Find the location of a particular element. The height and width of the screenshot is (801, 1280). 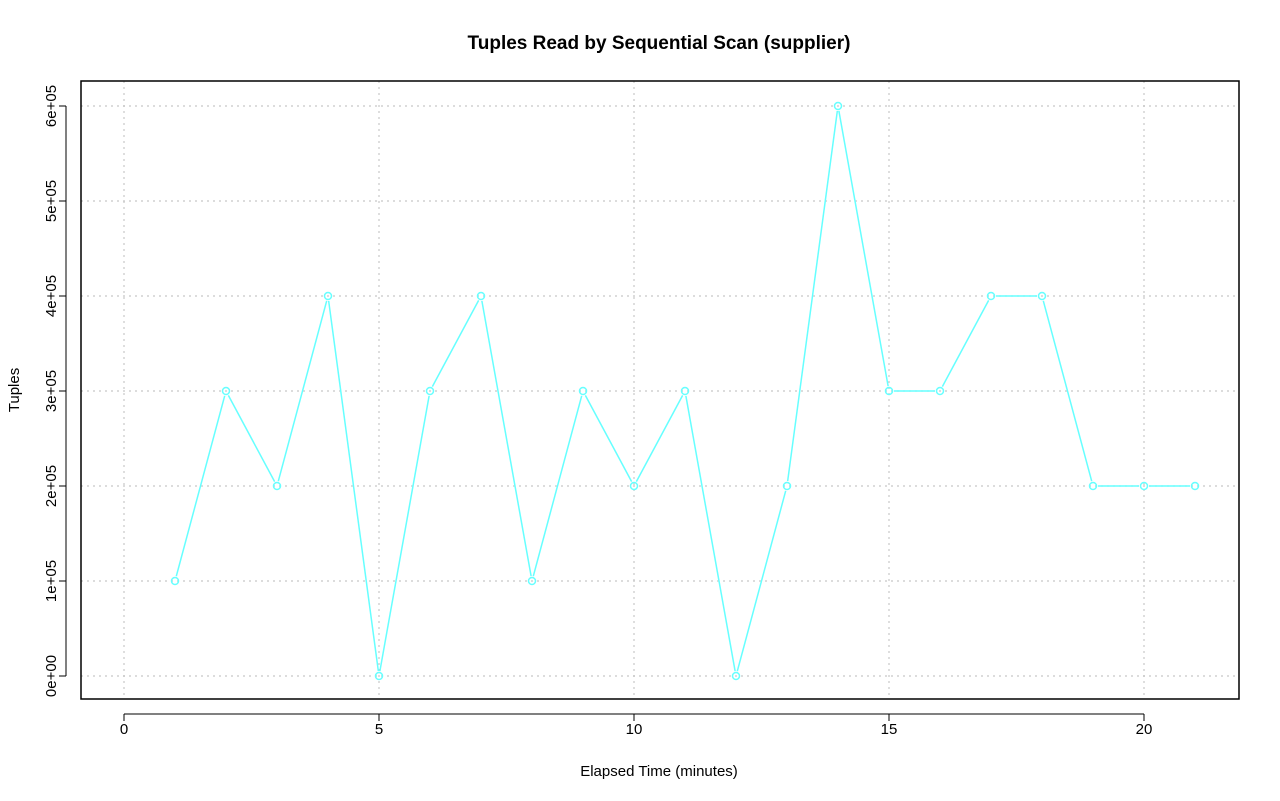

y-tick-label: 6e+05 is located at coordinates (51, 106).